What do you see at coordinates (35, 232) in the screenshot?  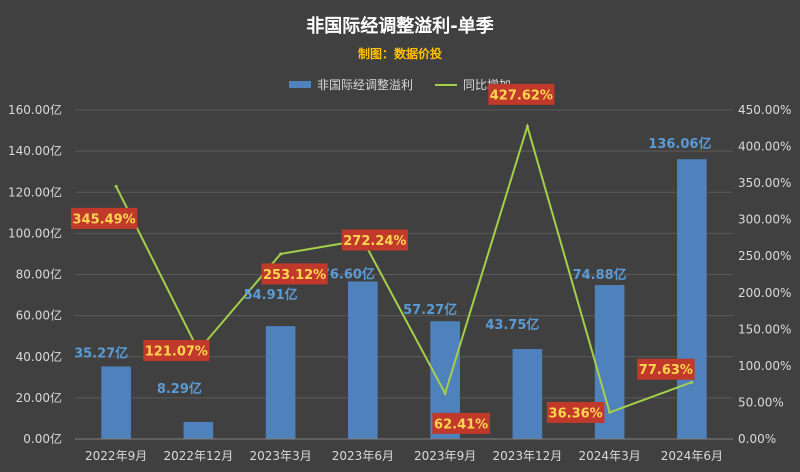 I see `y-left-tick-label: 100.00亿` at bounding box center [35, 232].